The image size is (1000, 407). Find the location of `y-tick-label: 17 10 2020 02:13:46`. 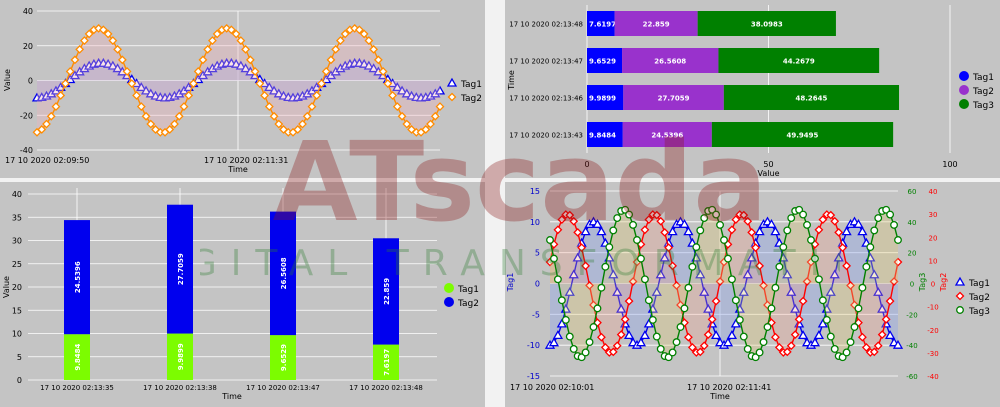

y-tick-label: 17 10 2020 02:13:46 is located at coordinates (546, 99).